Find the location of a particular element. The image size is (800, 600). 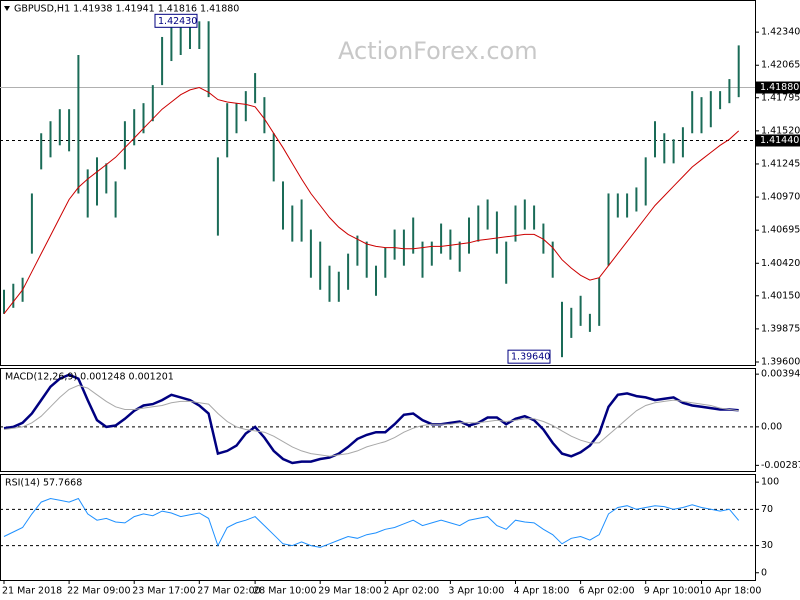

x-tick-label: 3 Apr 10:00 is located at coordinates (476, 591).